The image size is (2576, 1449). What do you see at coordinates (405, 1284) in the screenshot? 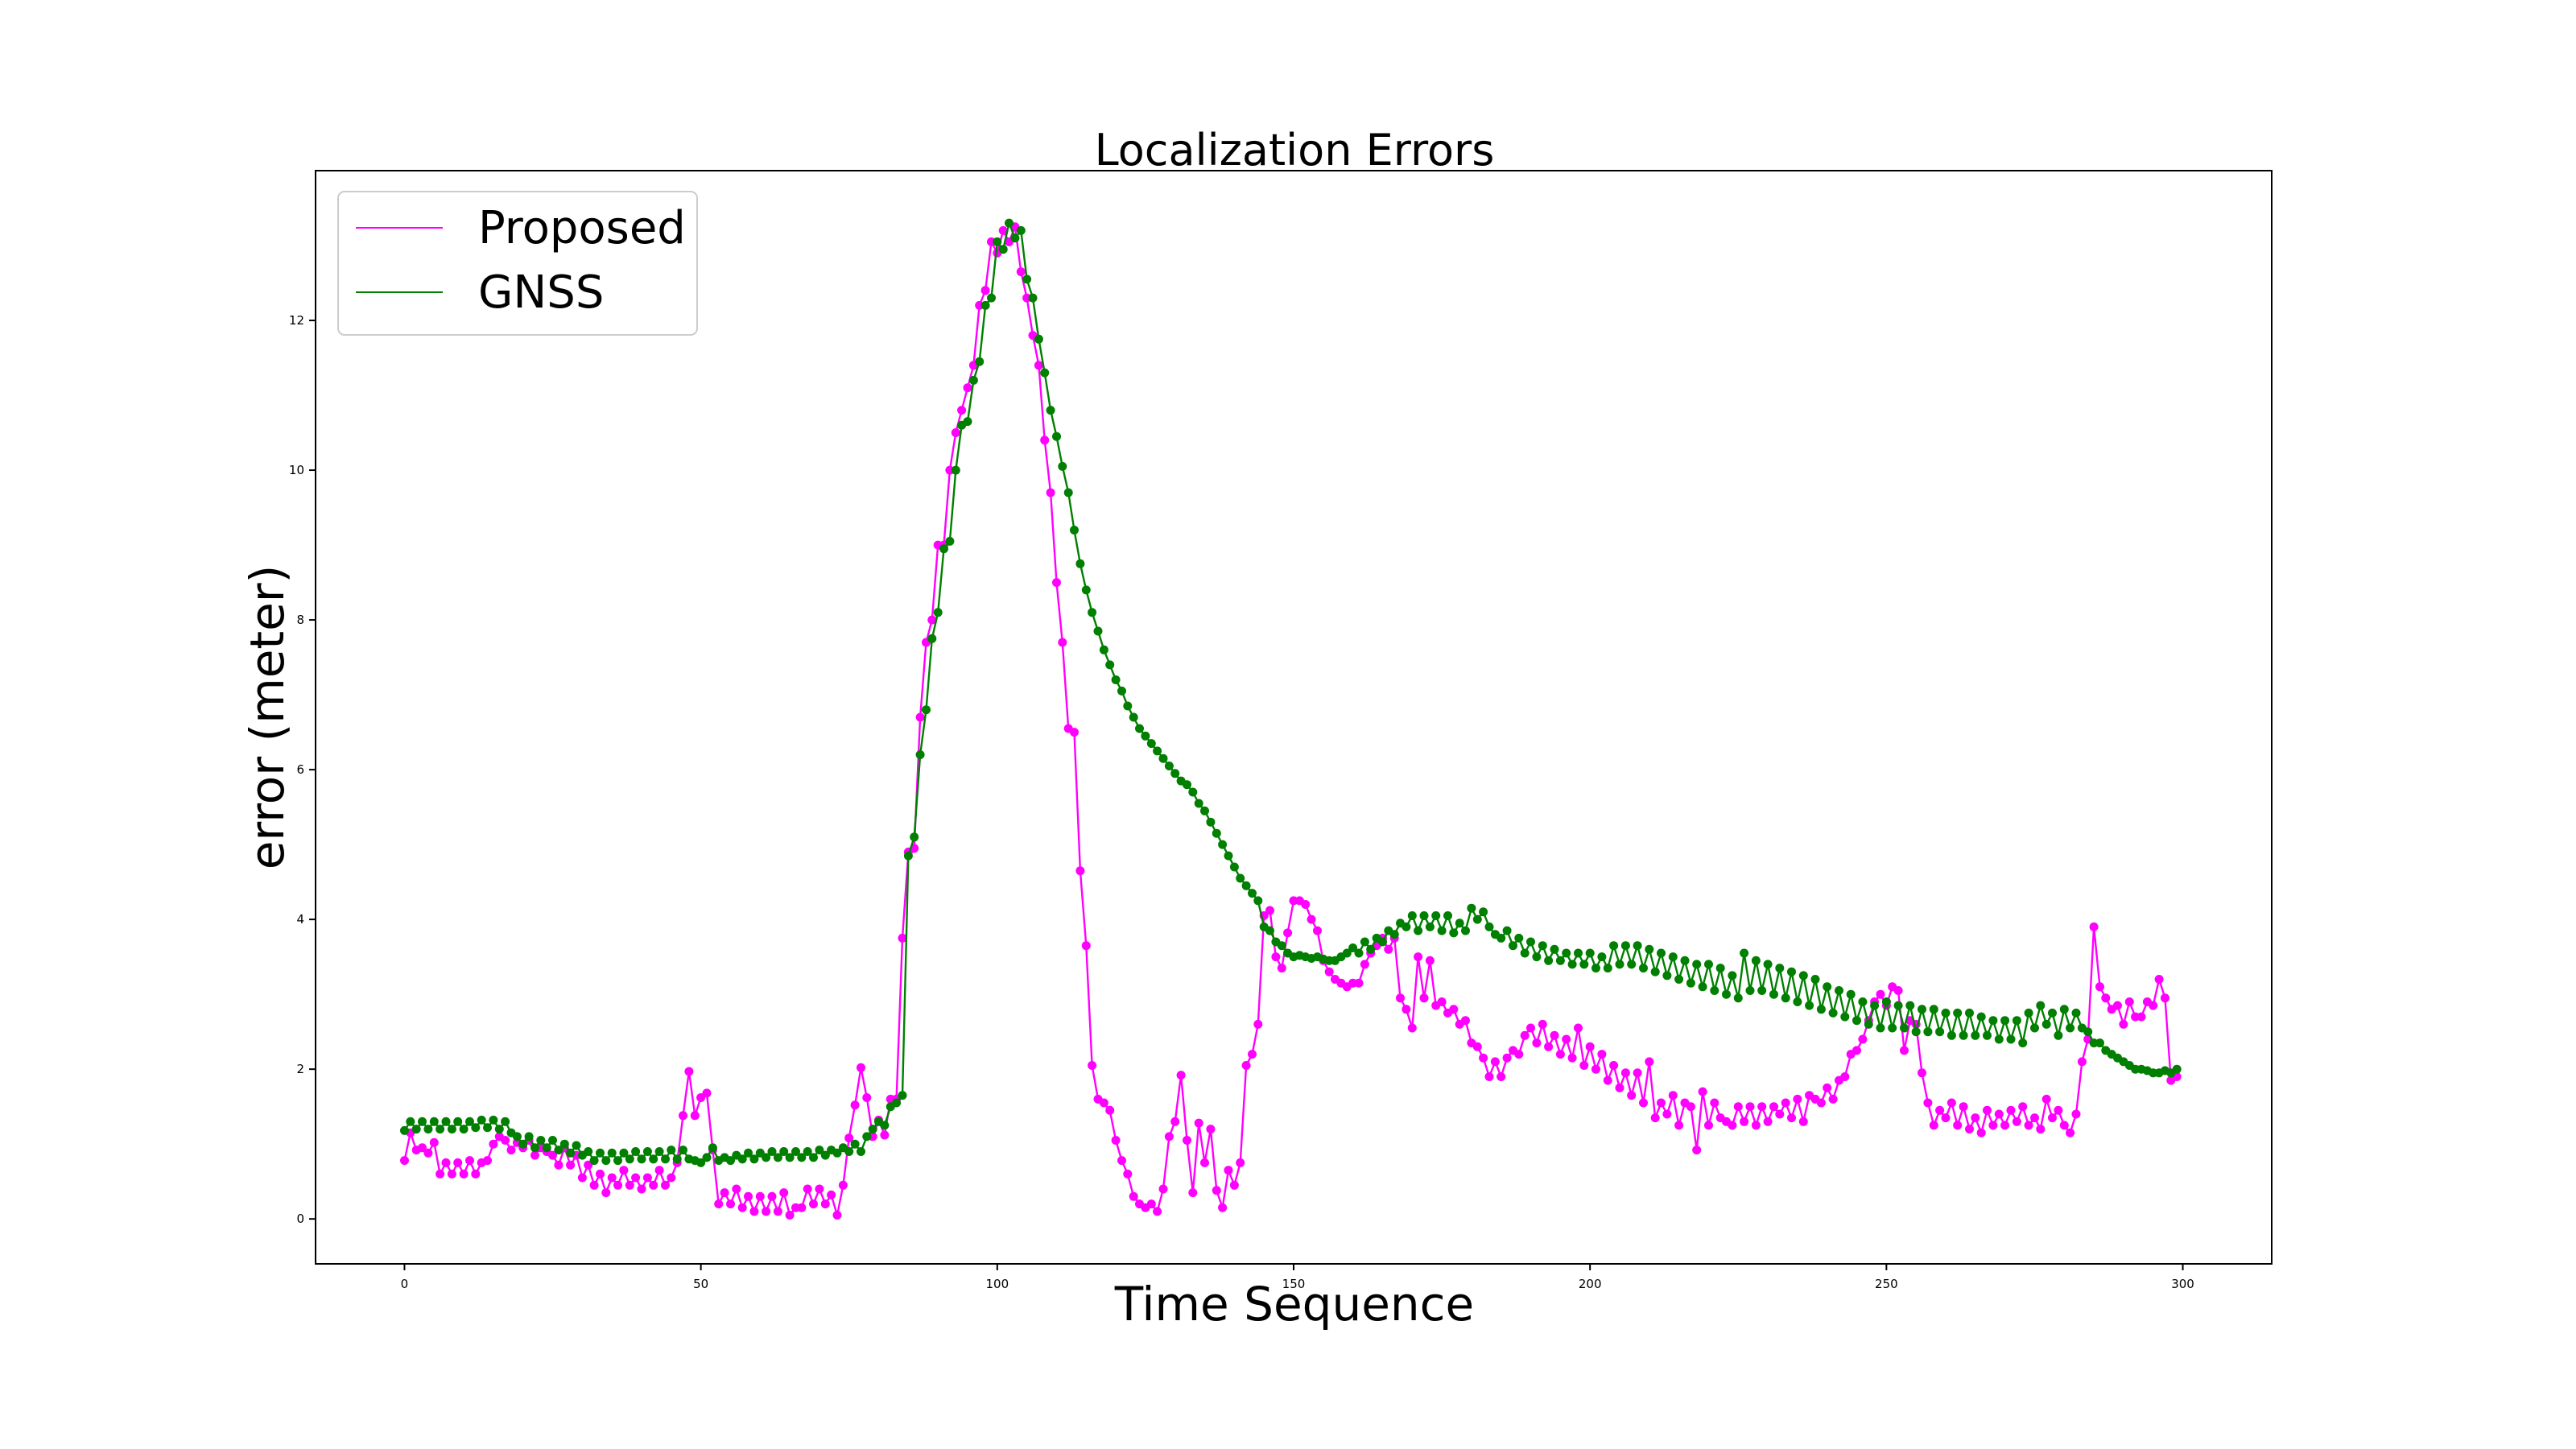
I see `x-tick-label: 0` at bounding box center [405, 1284].